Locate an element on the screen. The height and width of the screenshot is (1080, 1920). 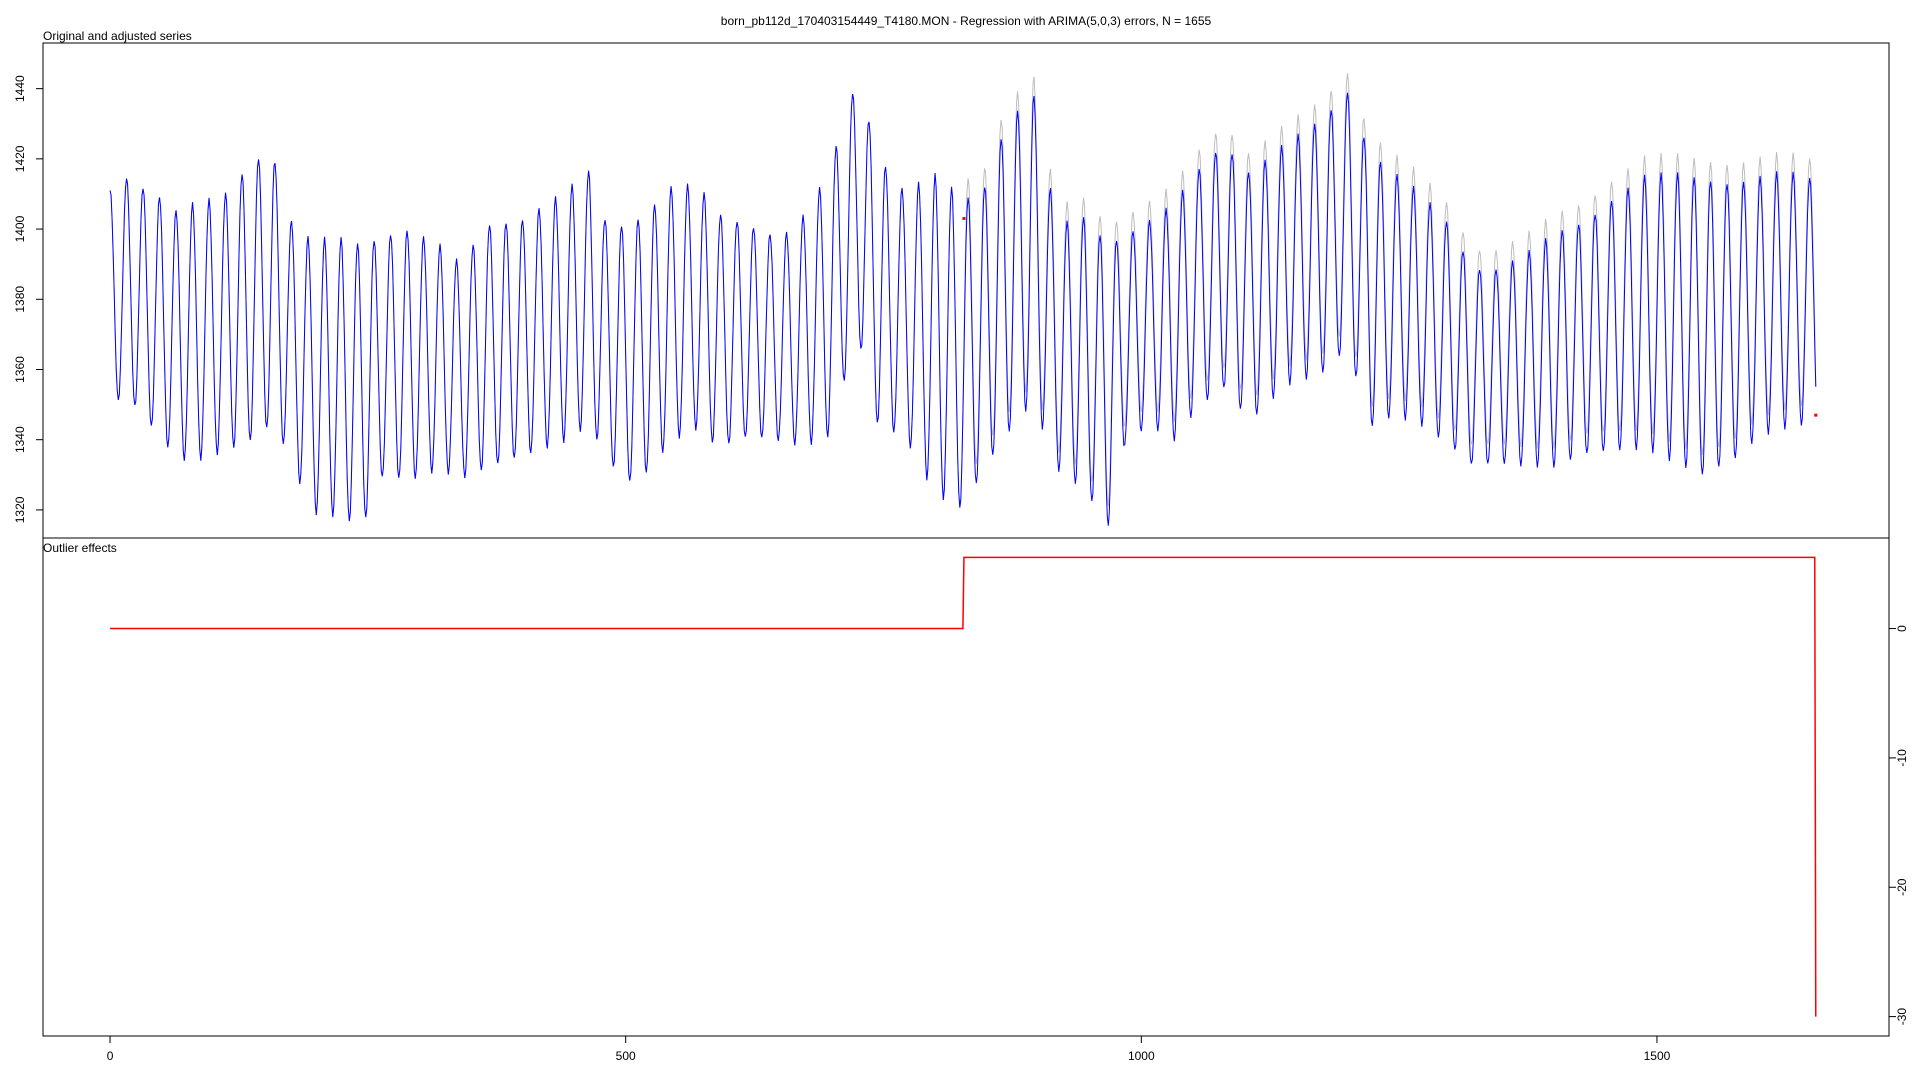
x-tick-label: 500 is located at coordinates (626, 1056).